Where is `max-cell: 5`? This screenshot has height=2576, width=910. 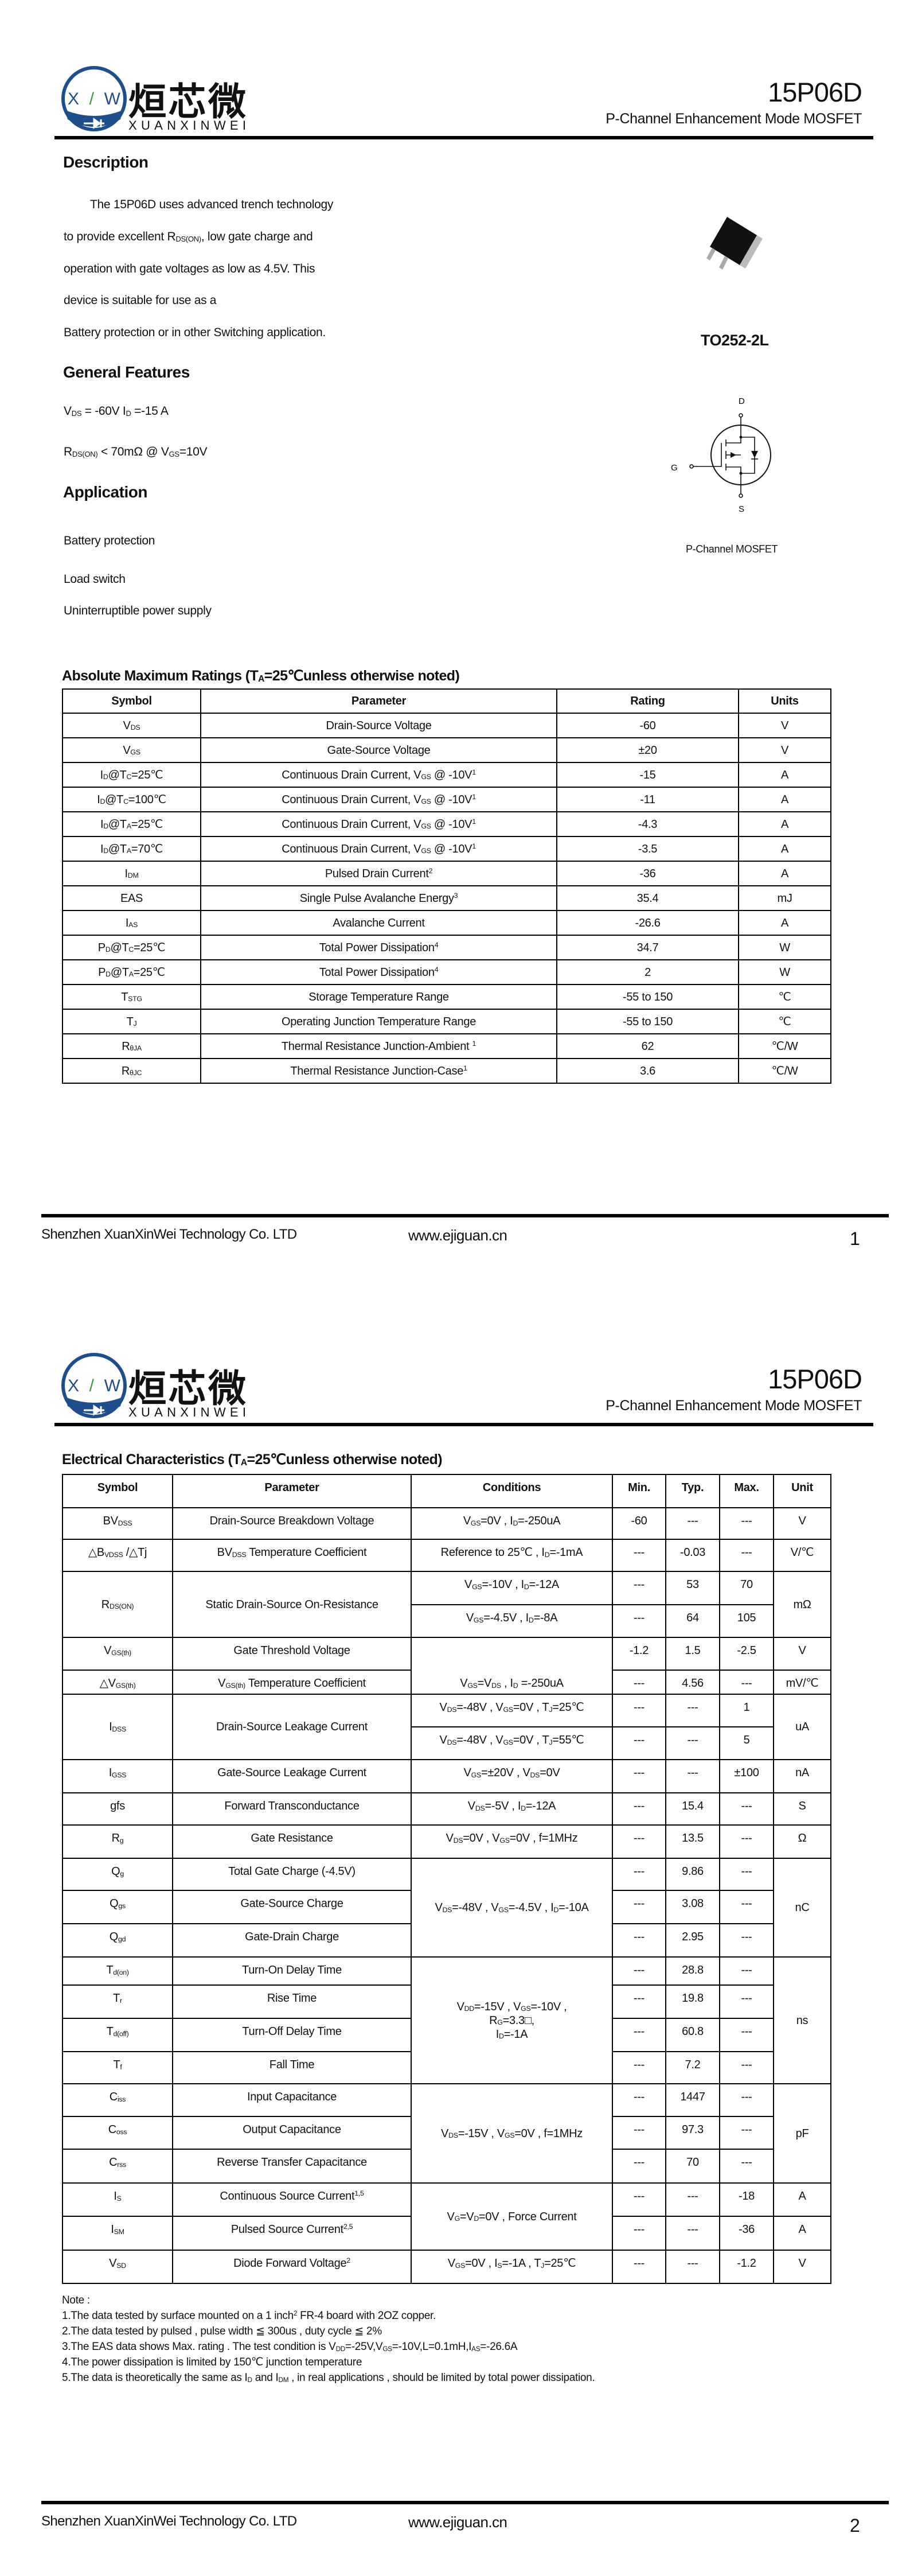
max-cell: 5 is located at coordinates (746, 1743).